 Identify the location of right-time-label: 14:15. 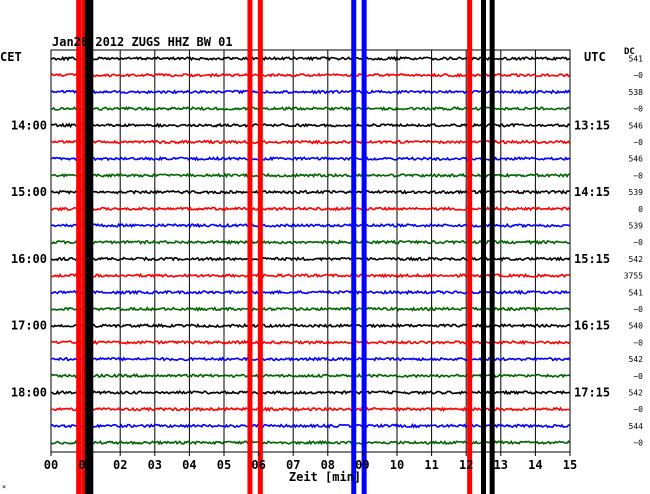
(592, 192).